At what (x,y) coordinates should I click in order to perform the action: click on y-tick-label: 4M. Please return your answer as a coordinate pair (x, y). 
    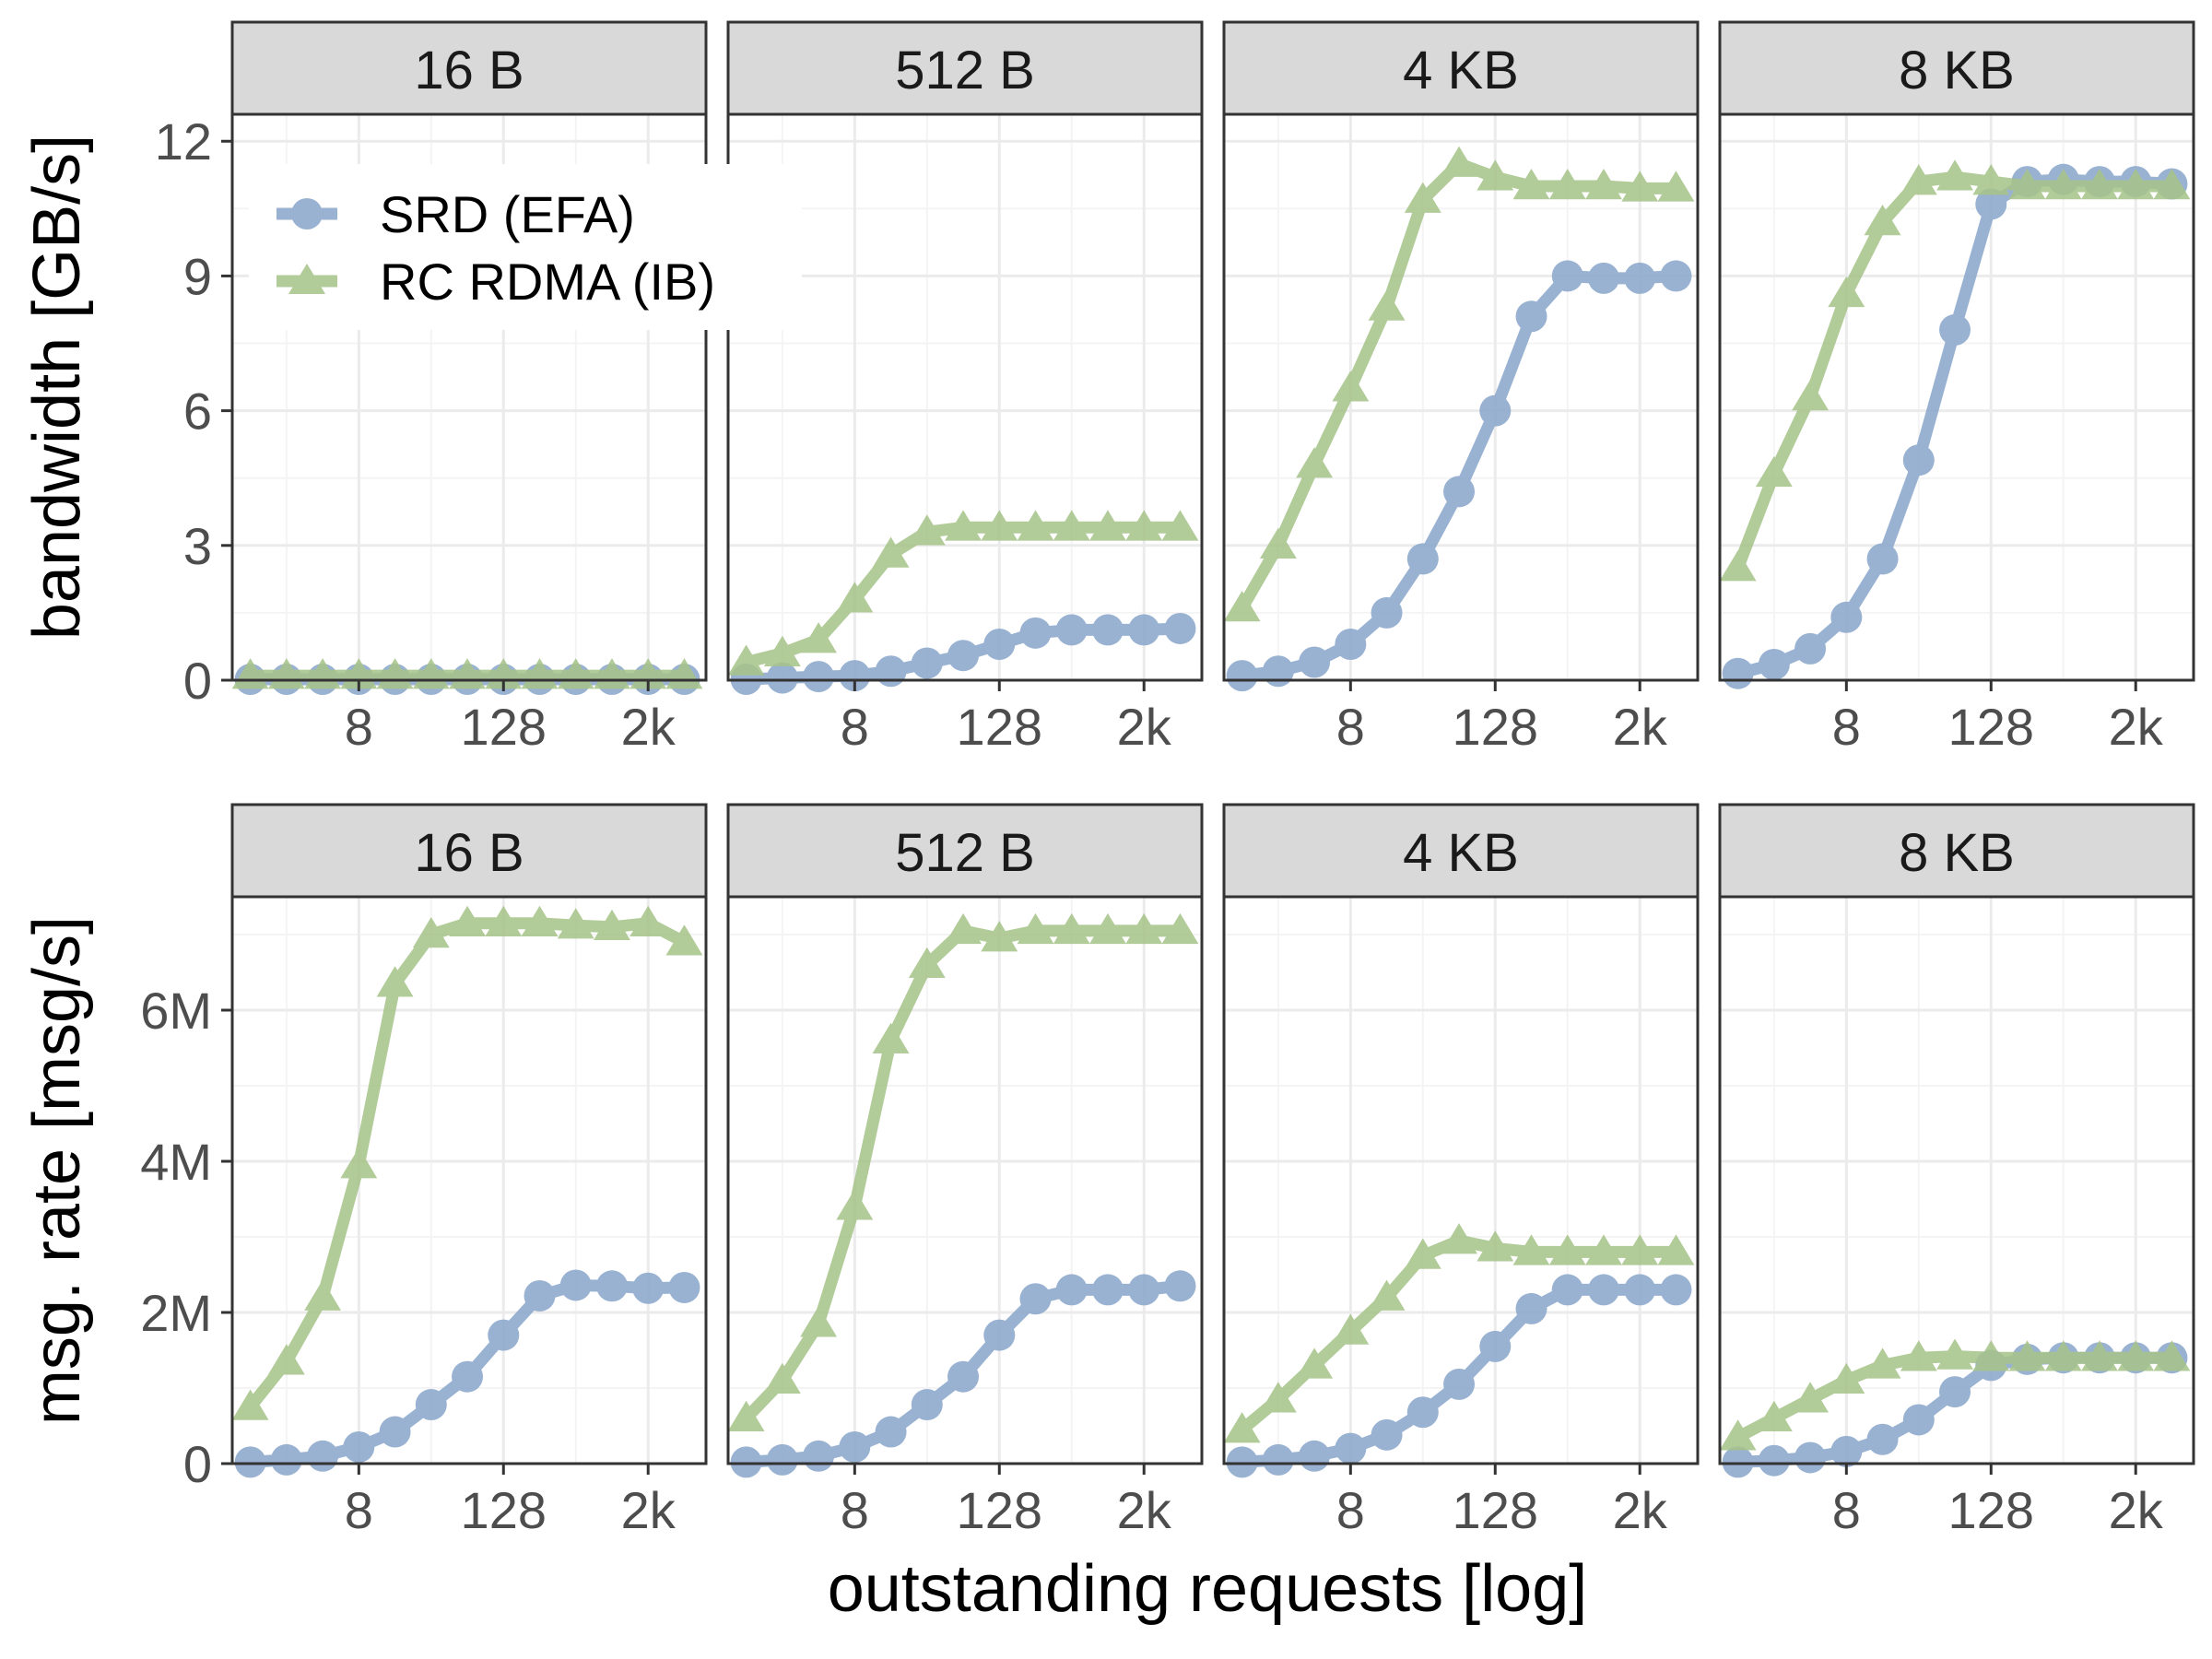
    Looking at the image, I should click on (176, 1162).